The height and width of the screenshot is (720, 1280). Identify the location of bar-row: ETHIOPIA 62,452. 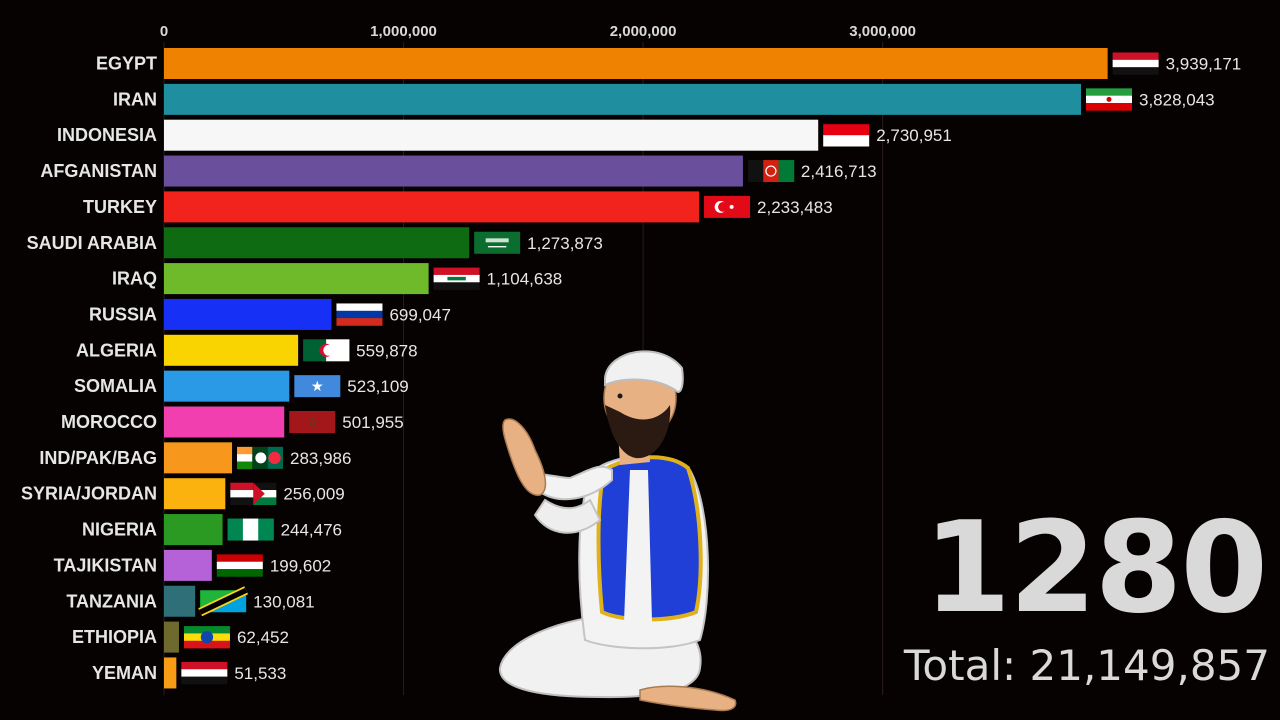
(180, 637).